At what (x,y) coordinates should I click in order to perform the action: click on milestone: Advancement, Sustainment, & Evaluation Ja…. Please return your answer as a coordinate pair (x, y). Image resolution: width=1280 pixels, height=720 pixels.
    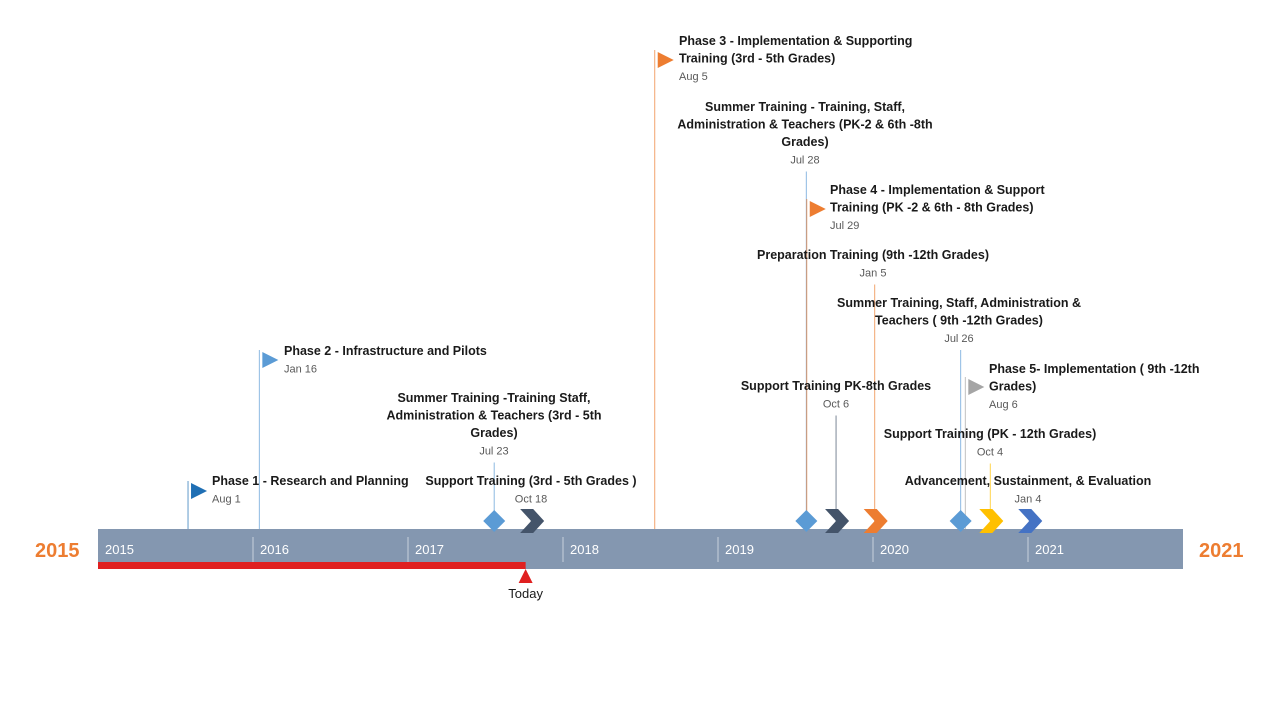
    Looking at the image, I should click on (1028, 503).